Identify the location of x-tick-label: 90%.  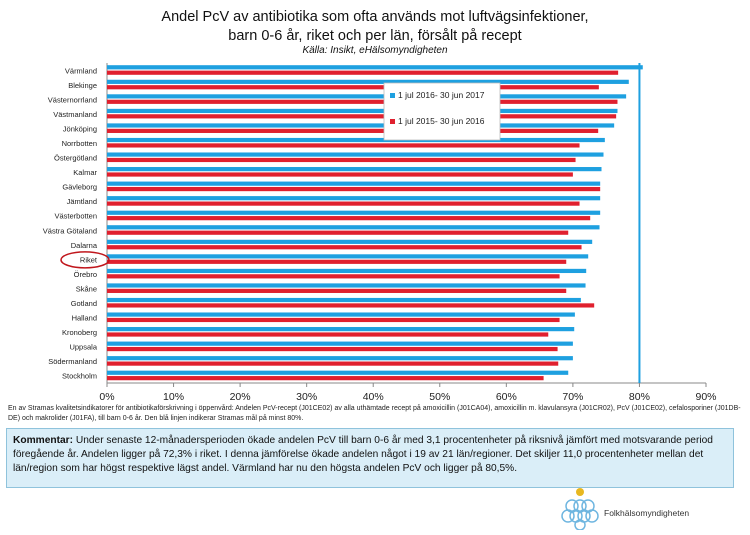
(705, 396).